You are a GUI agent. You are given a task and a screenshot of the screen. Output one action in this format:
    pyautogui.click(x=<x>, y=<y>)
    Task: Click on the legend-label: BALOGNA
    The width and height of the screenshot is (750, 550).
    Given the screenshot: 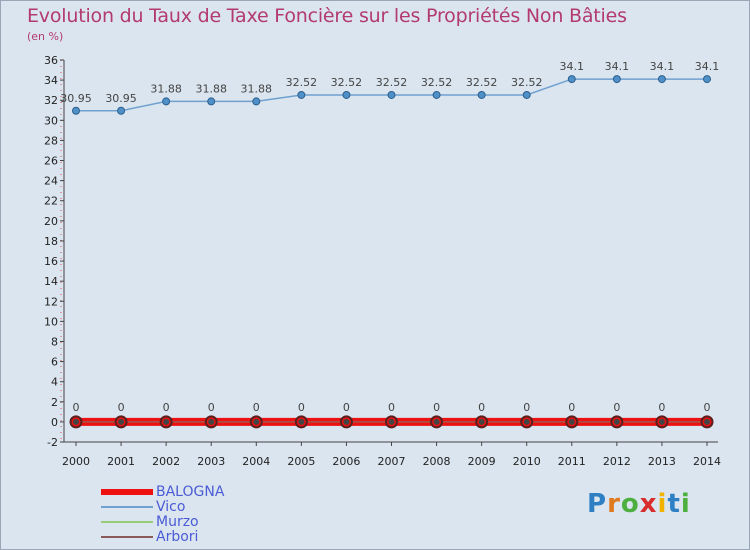 What is the action you would take?
    pyautogui.click(x=190, y=492)
    